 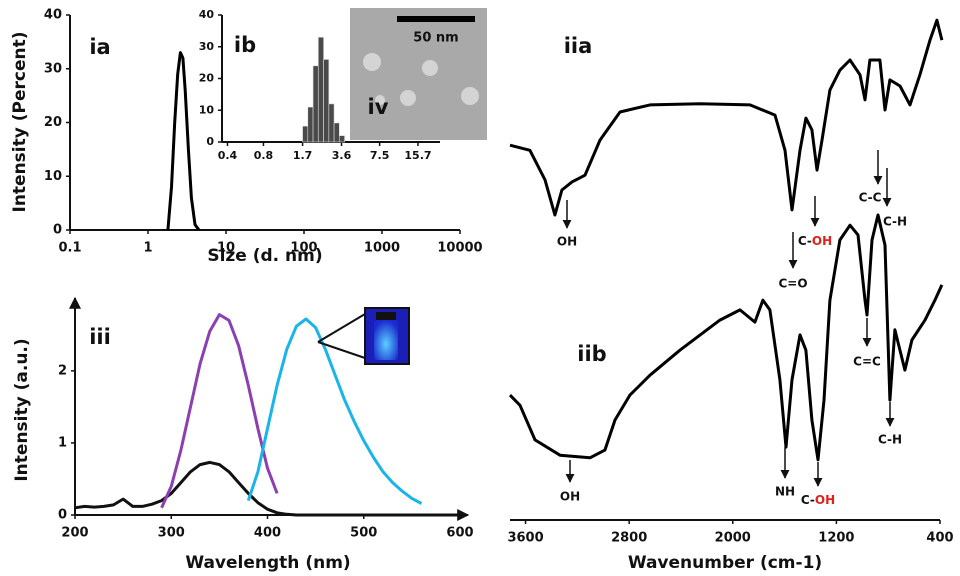 What do you see at coordinates (459, 248) in the screenshot?
I see `x-tick-label: 10000` at bounding box center [459, 248].